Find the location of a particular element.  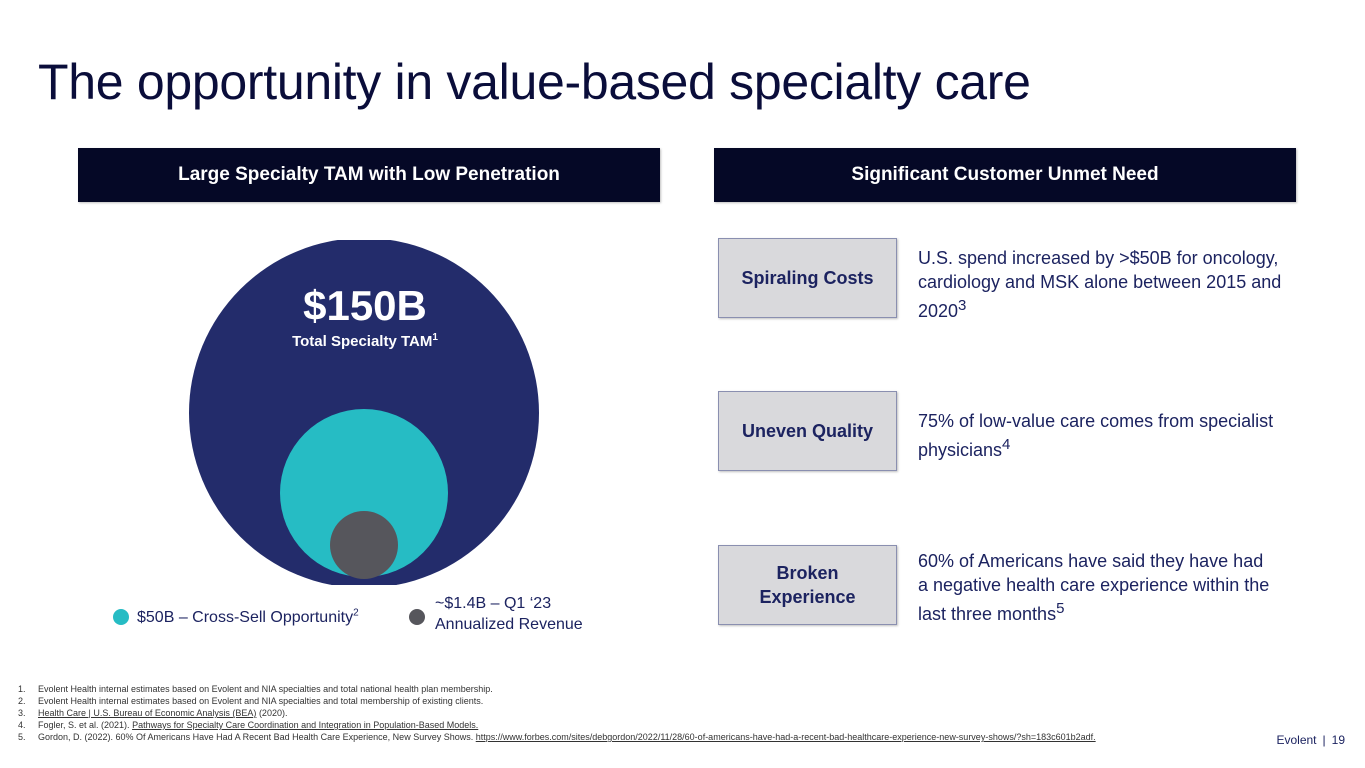

legend-revenue-line2: Annualized Revenue is located at coordinates (509, 624).